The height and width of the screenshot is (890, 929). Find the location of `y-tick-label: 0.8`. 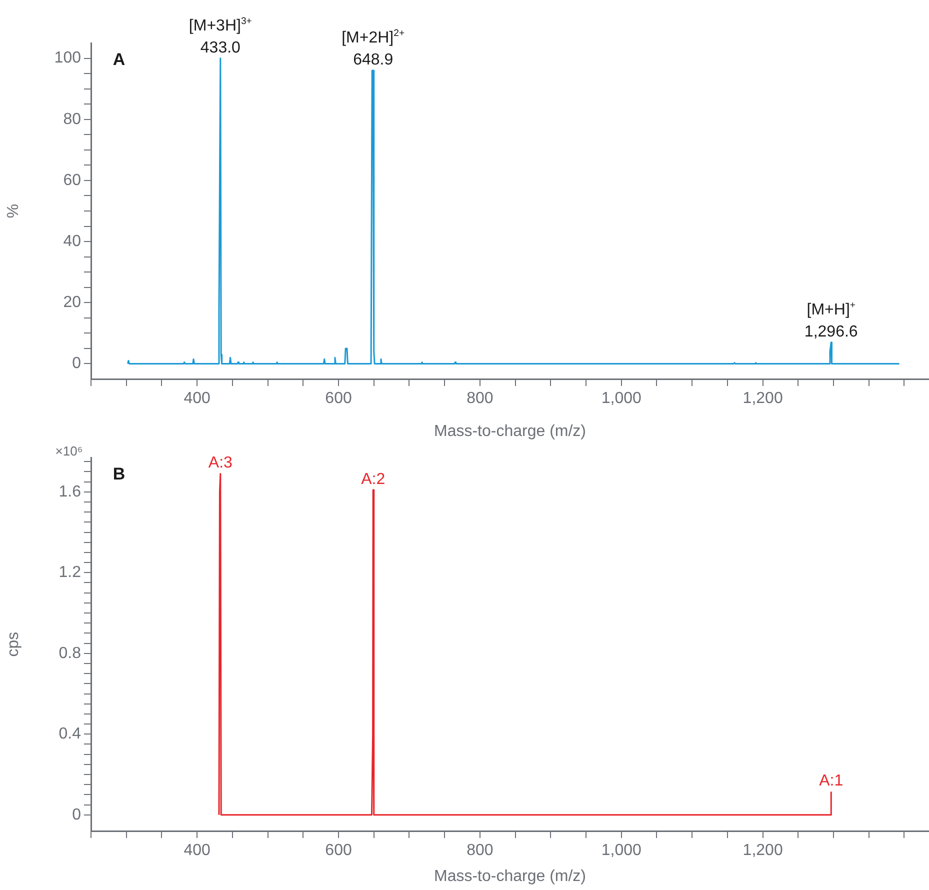

y-tick-label: 0.8 is located at coordinates (70, 653).